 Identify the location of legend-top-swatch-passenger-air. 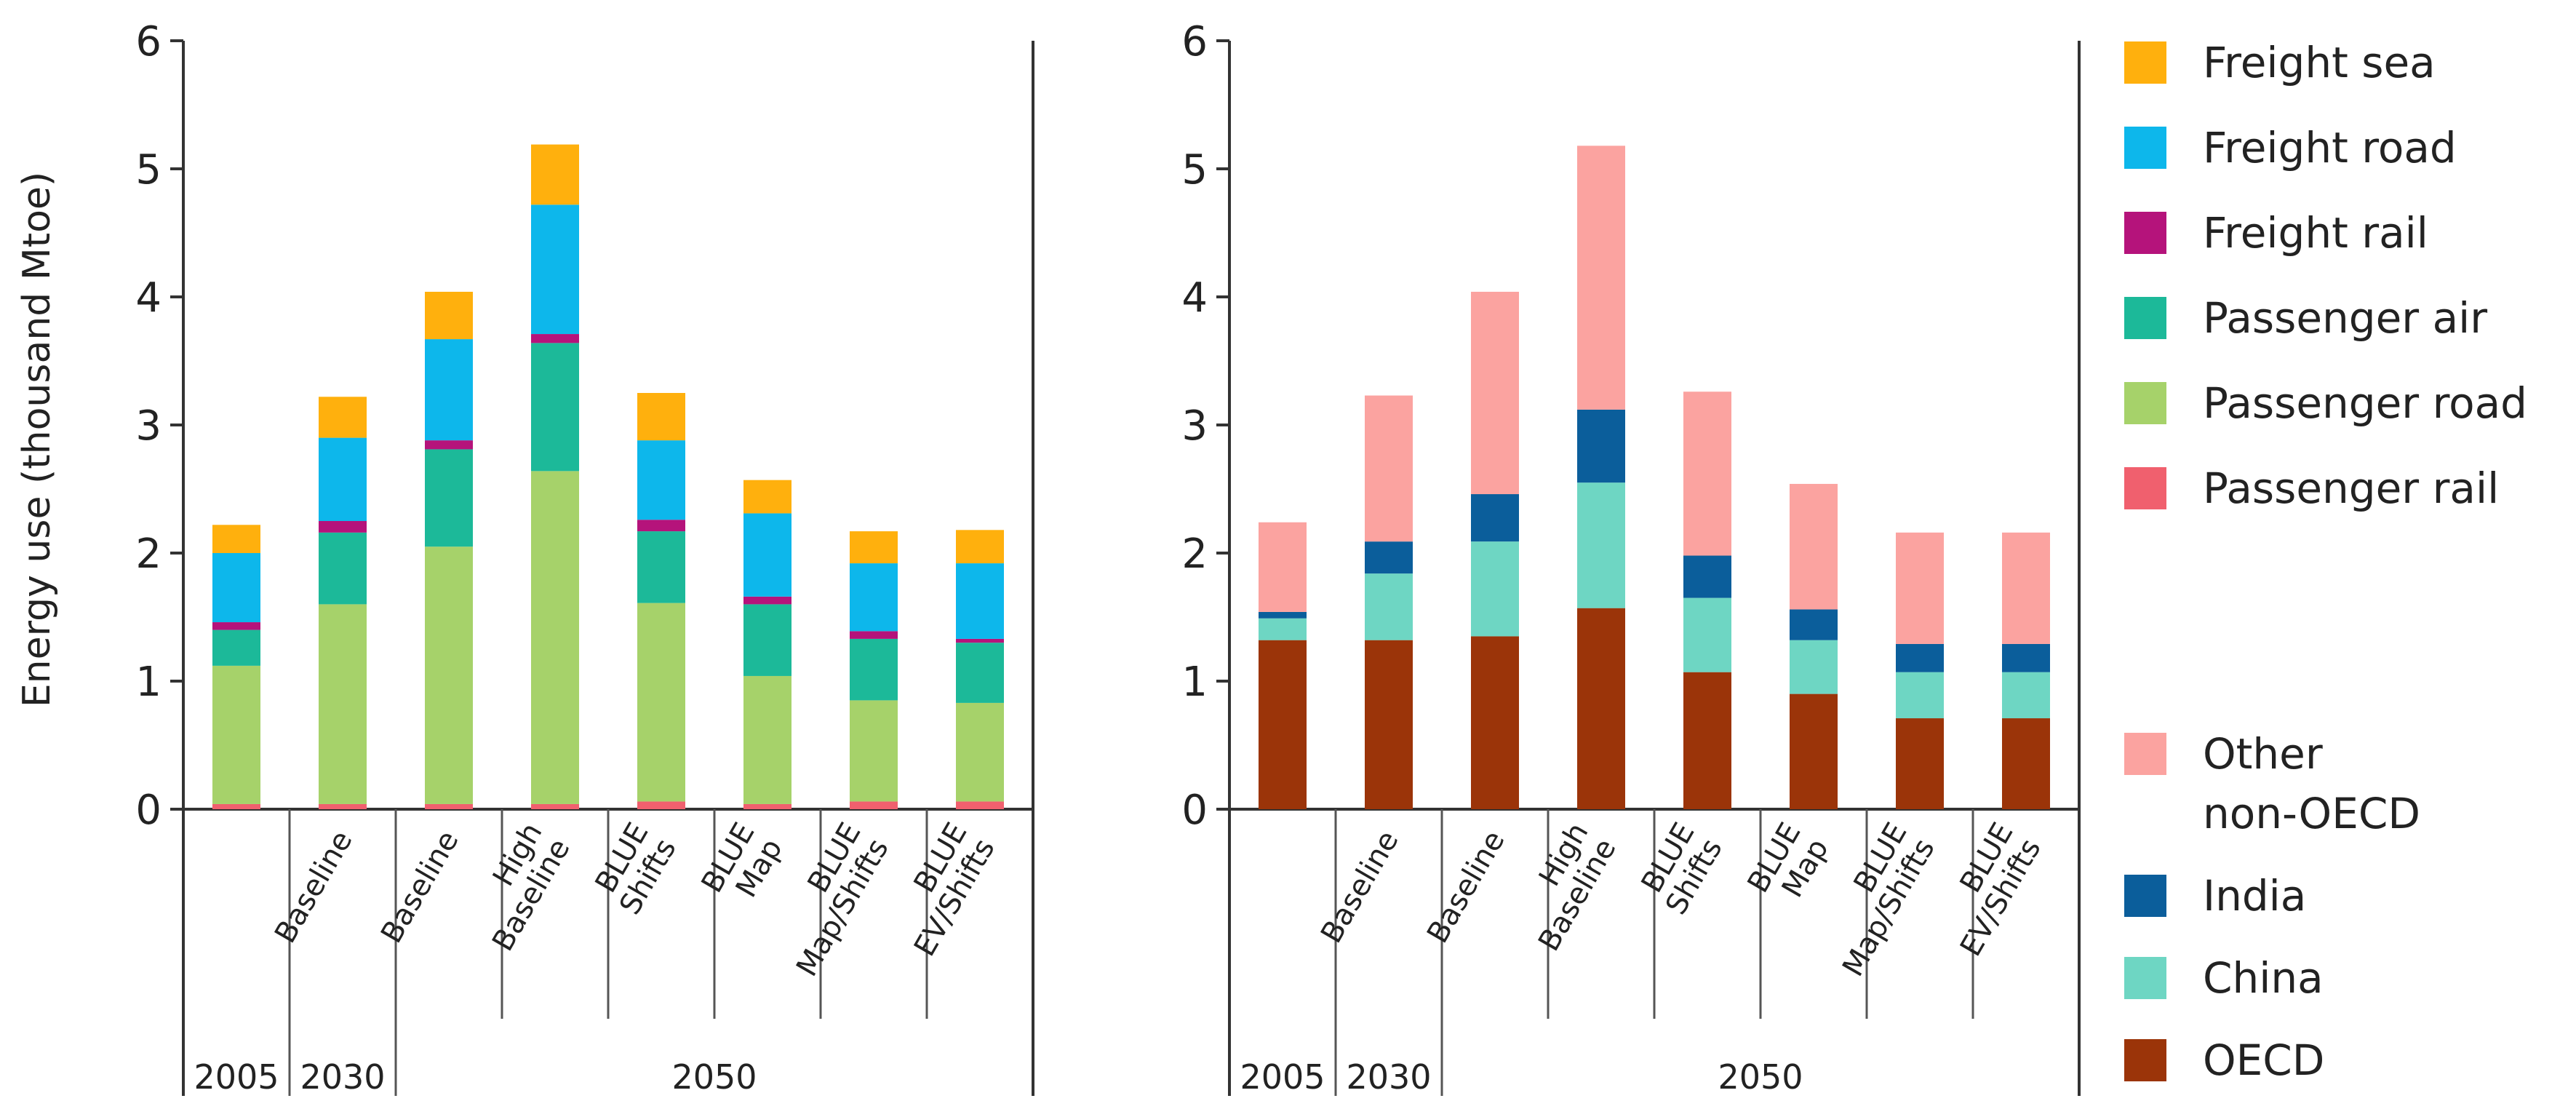
(2145, 318).